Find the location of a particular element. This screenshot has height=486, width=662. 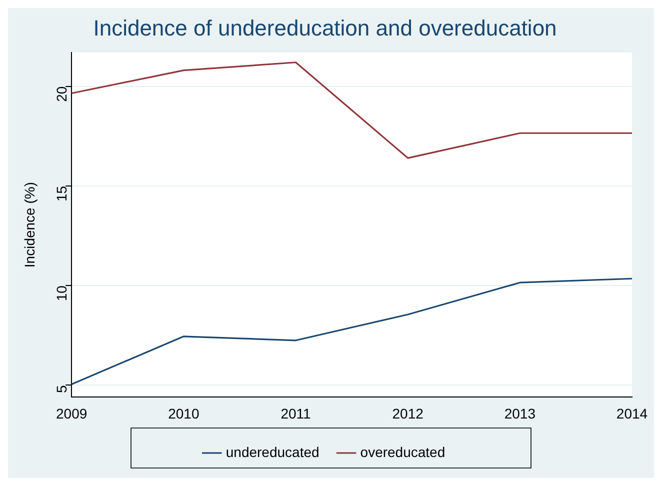

x-tick-label: 2013 is located at coordinates (520, 413).